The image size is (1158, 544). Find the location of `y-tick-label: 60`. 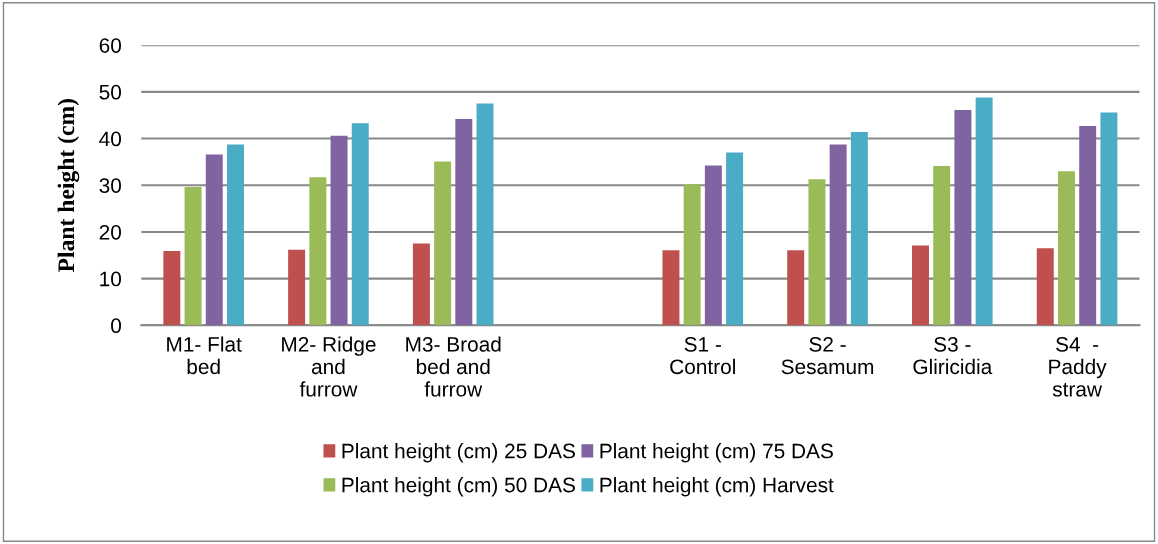

y-tick-label: 60 is located at coordinates (110, 45).